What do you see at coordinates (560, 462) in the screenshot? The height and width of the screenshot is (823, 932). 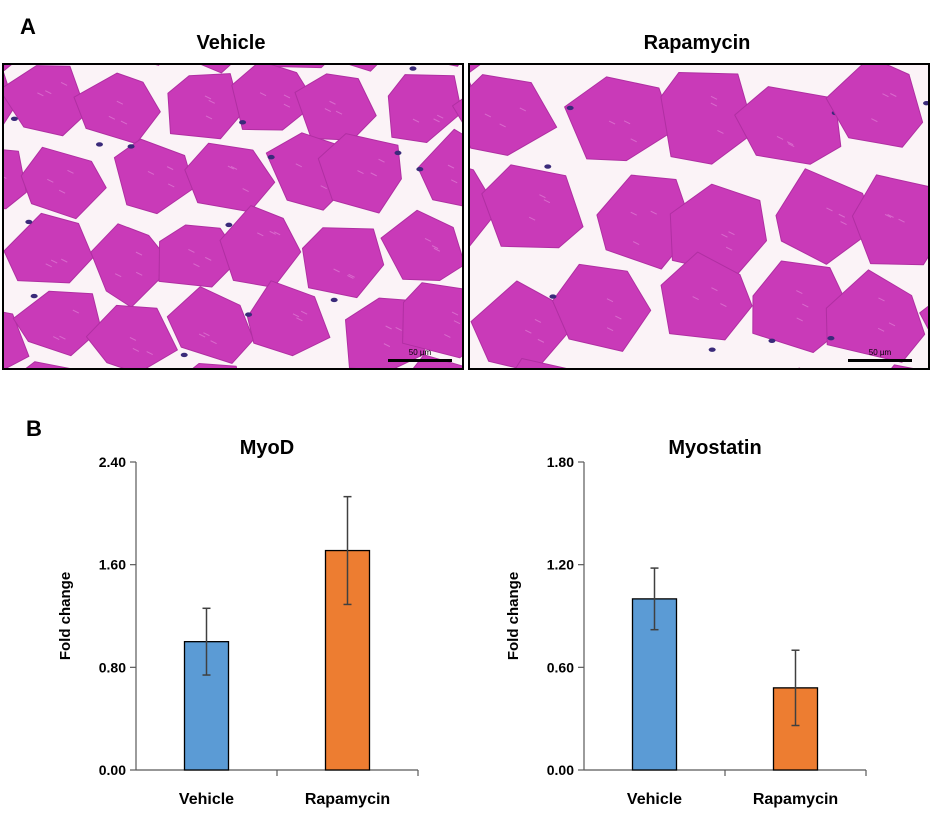 I see `y-tick-label: 1.80` at bounding box center [560, 462].